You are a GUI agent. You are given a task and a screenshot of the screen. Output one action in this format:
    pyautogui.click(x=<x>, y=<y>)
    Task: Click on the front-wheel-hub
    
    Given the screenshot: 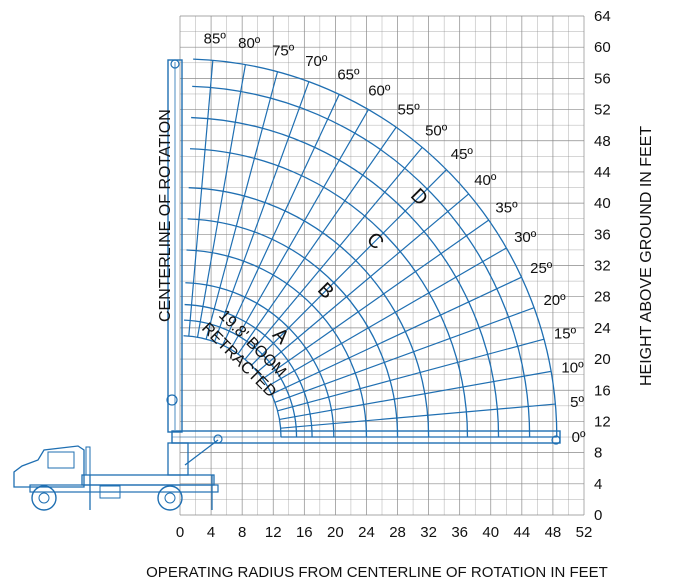 What is the action you would take?
    pyautogui.click(x=44, y=498)
    